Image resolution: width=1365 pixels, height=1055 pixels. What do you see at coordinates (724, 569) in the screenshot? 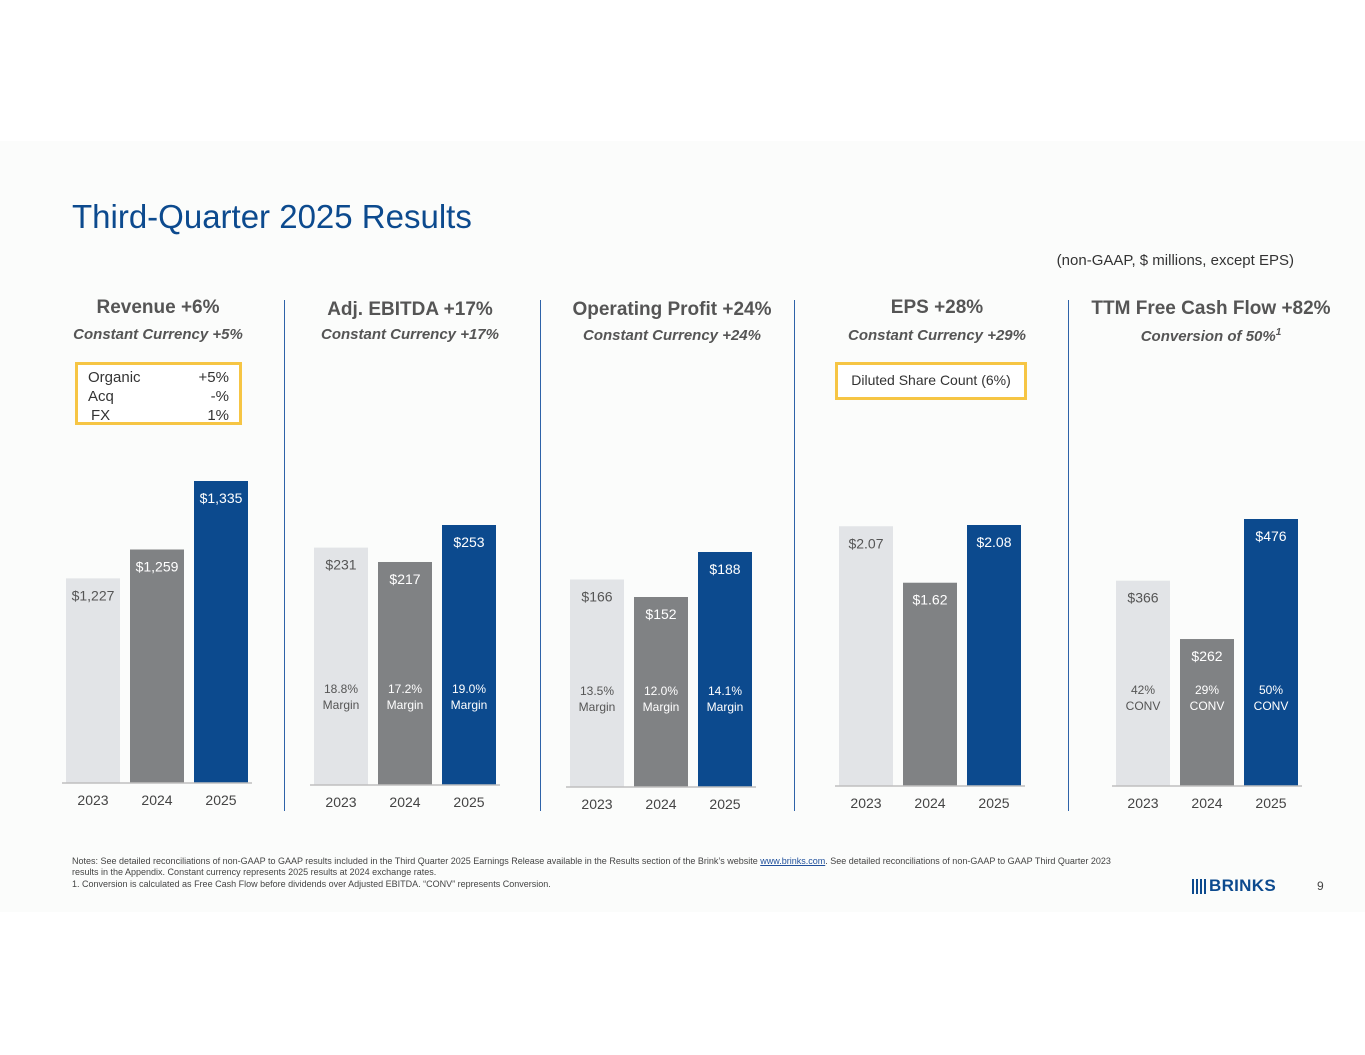
I see `bar-value-label: $188` at bounding box center [724, 569].